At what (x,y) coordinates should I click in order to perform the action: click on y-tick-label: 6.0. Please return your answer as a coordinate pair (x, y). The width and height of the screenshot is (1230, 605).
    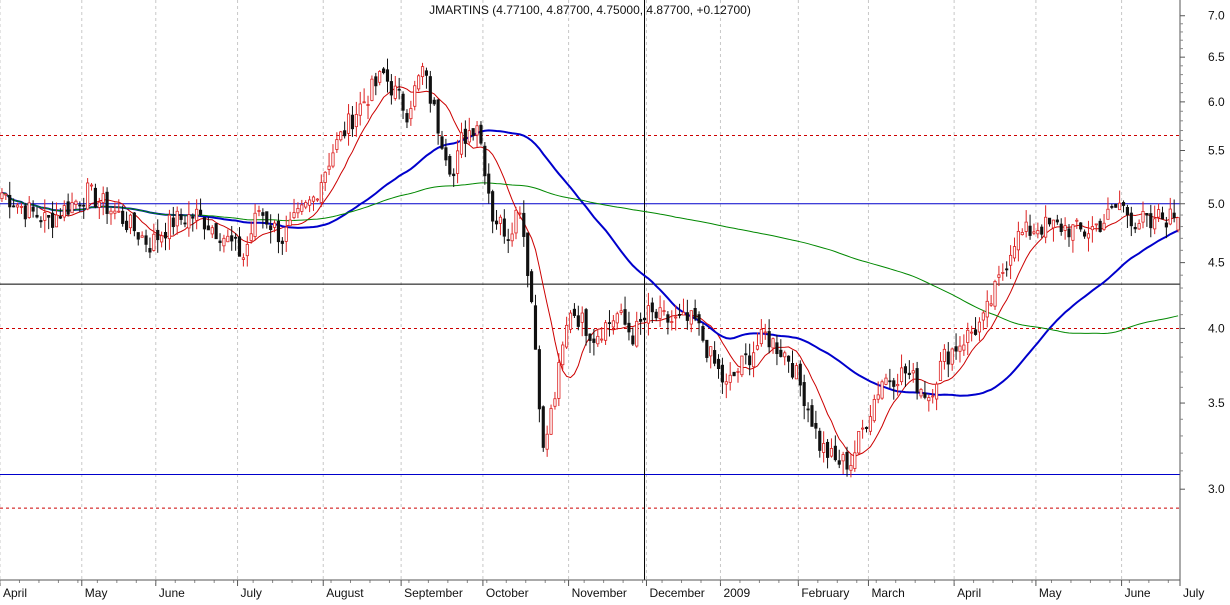
    Looking at the image, I should click on (1216, 102).